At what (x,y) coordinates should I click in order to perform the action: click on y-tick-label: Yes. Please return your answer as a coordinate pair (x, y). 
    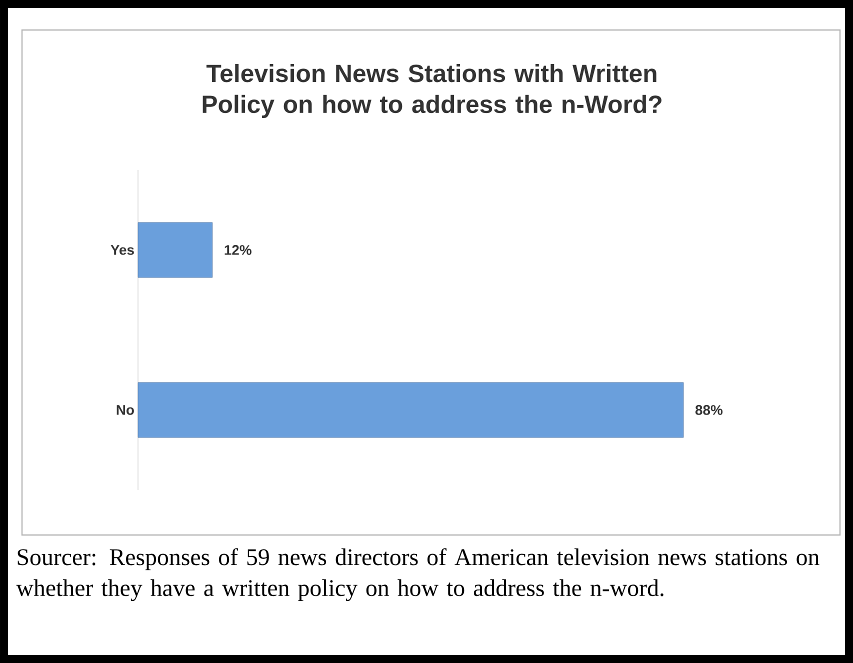
    Looking at the image, I should click on (122, 250).